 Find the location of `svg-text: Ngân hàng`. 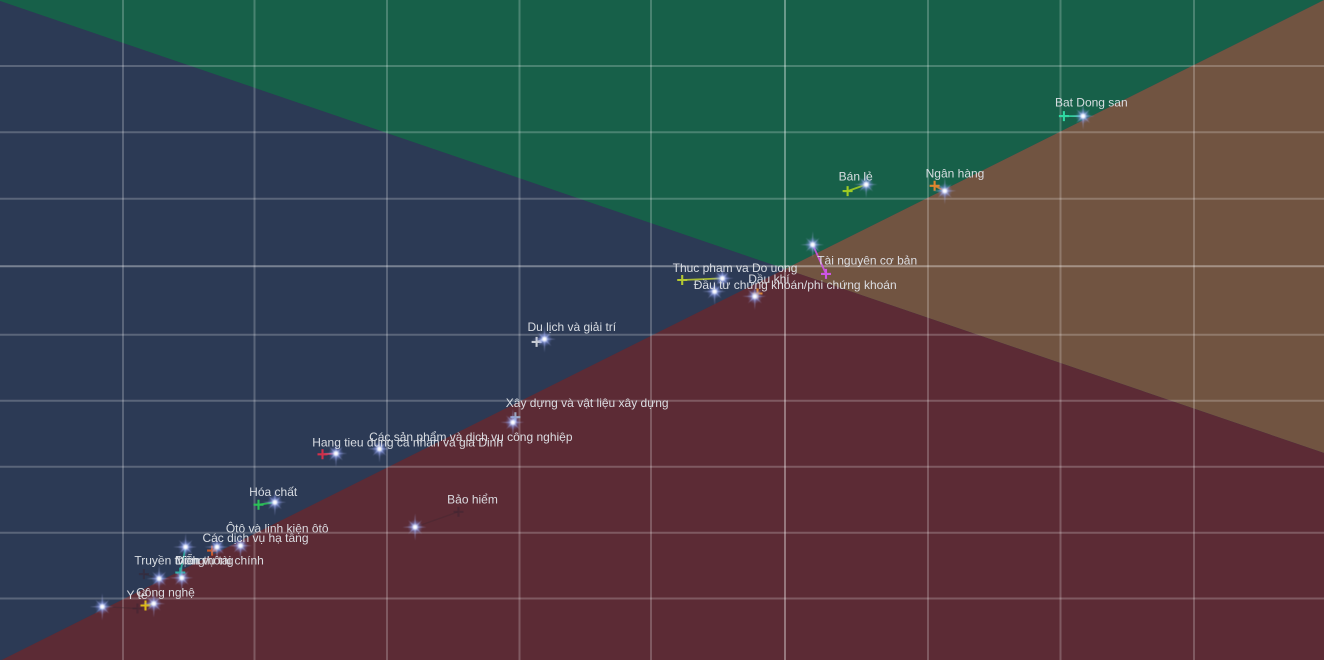

svg-text: Ngân hàng is located at coordinates (955, 174).